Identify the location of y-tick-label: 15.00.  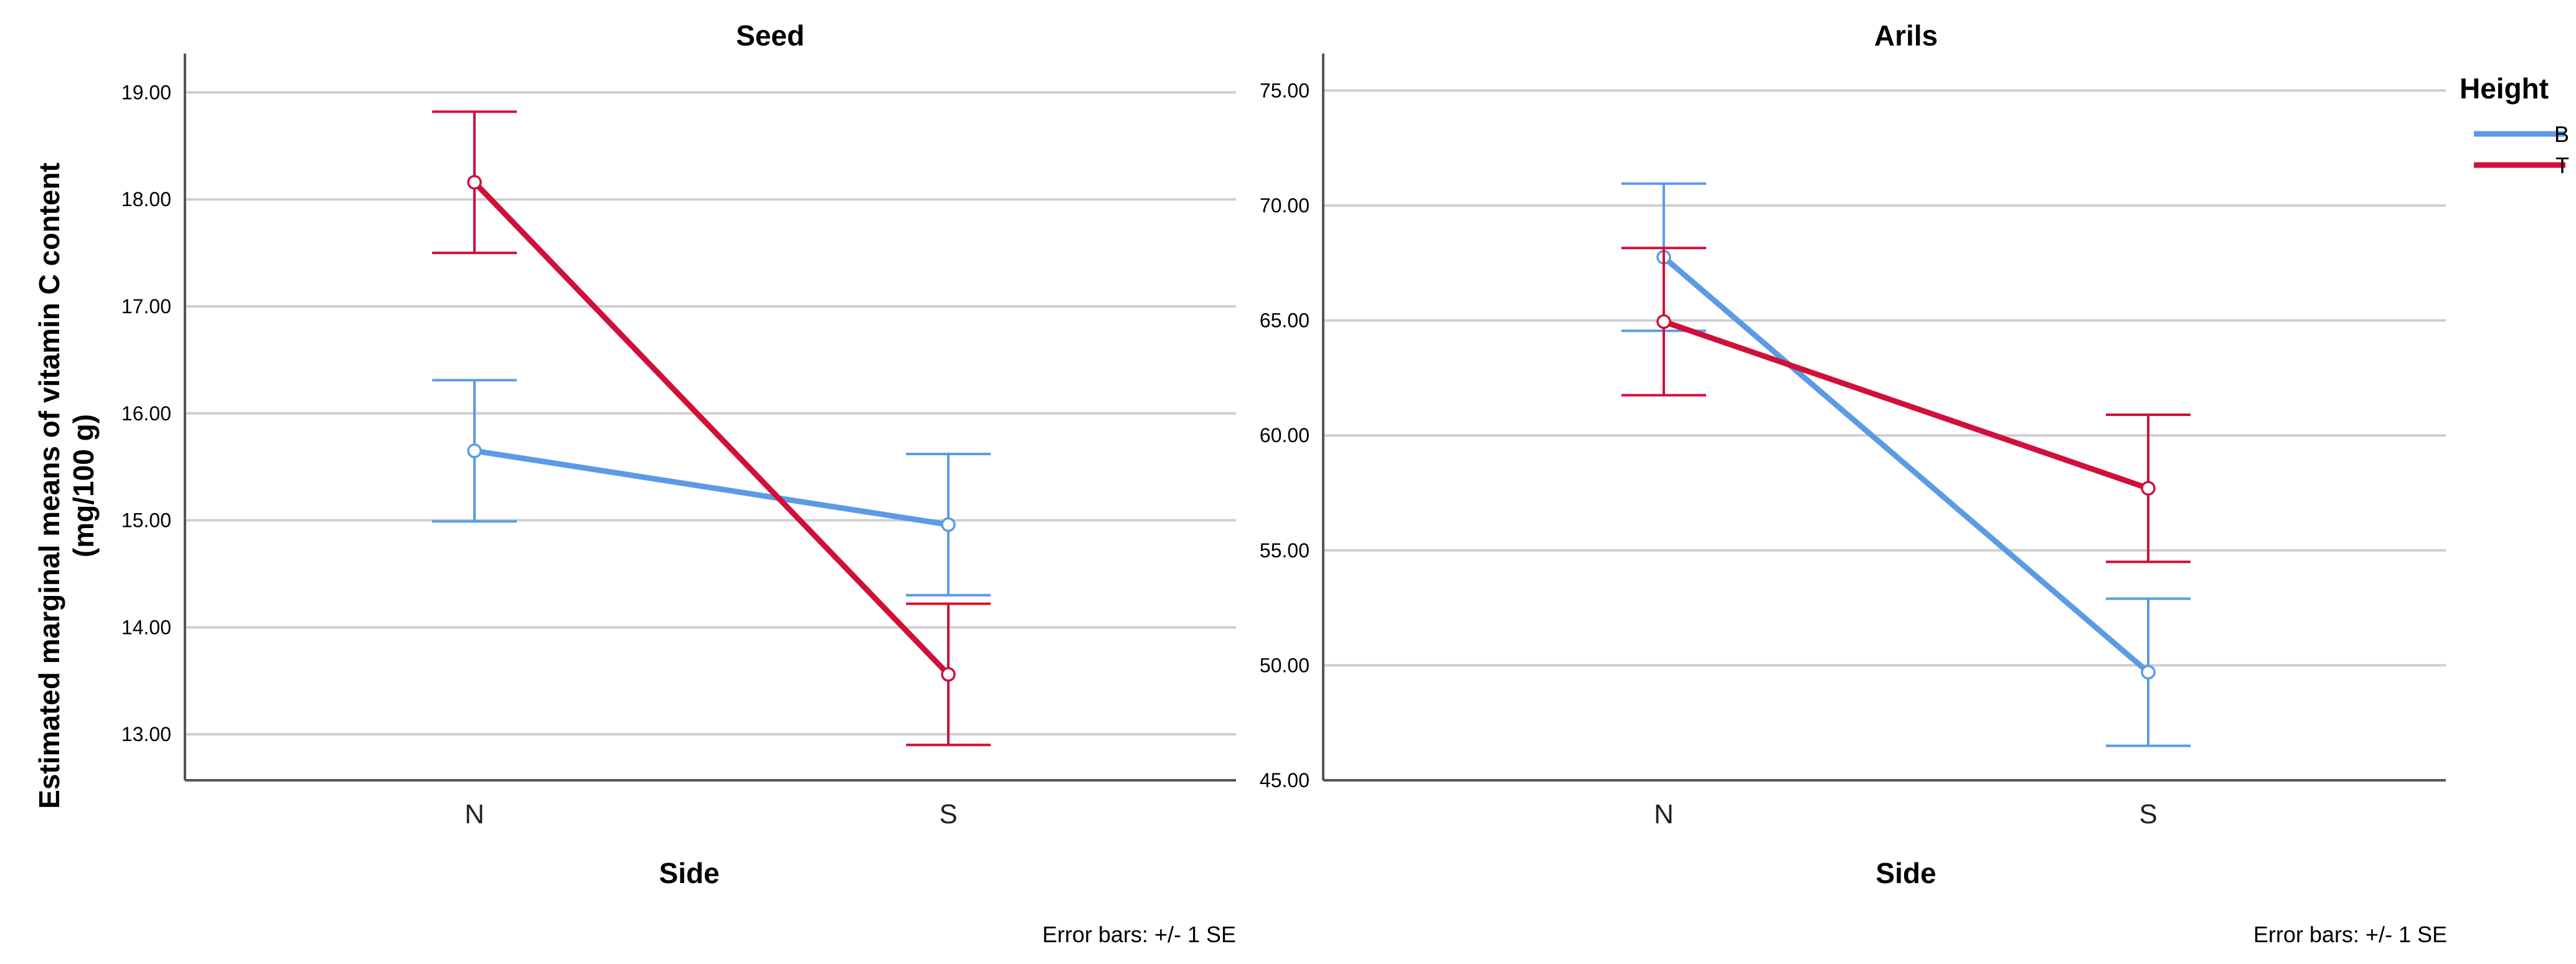
(146, 520).